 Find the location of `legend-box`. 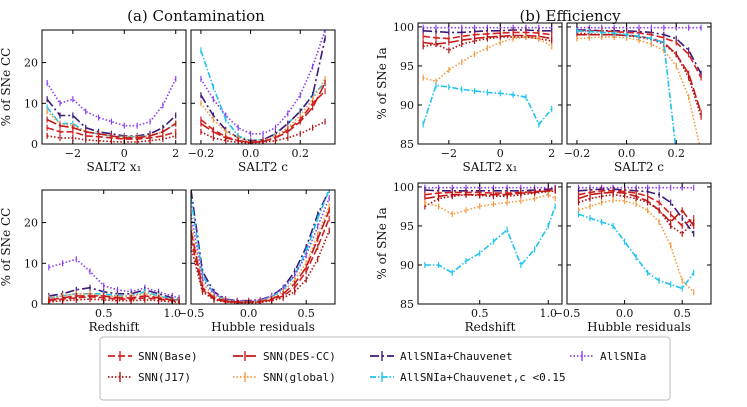

legend-box is located at coordinates (385, 368).